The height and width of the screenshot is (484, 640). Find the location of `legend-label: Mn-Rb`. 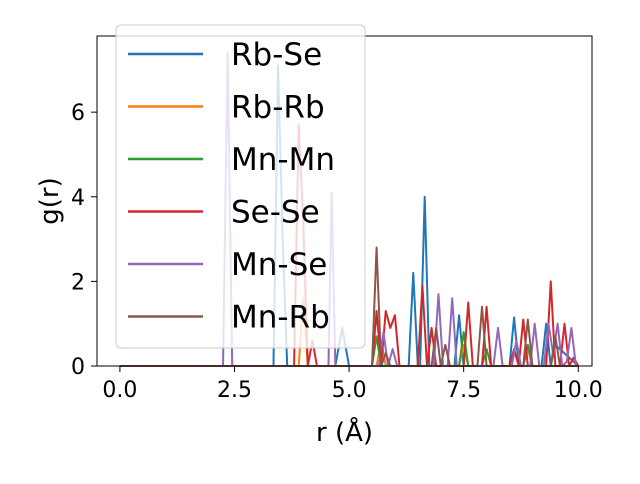

legend-label: Mn-Rb is located at coordinates (280, 318).